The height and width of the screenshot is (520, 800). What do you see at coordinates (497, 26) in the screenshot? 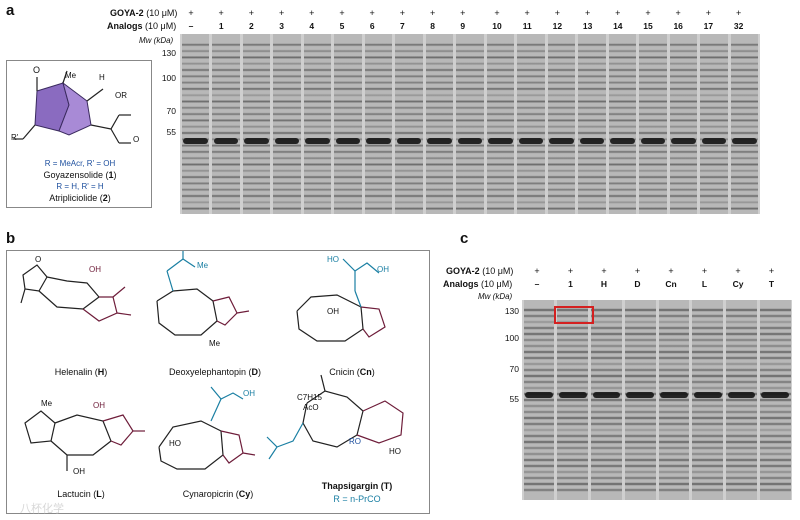
I see `panel-a-lane-label: 10` at bounding box center [497, 26].